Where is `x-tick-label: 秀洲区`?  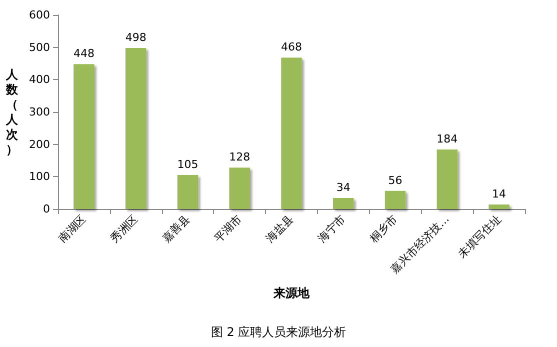
x-tick-label: 秀洲区 is located at coordinates (124, 228).